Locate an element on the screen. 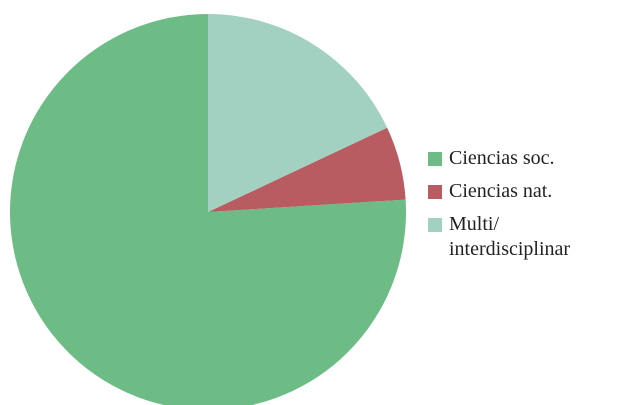 The width and height of the screenshot is (620, 405). legend-label: Ciencias nat. is located at coordinates (501, 191).